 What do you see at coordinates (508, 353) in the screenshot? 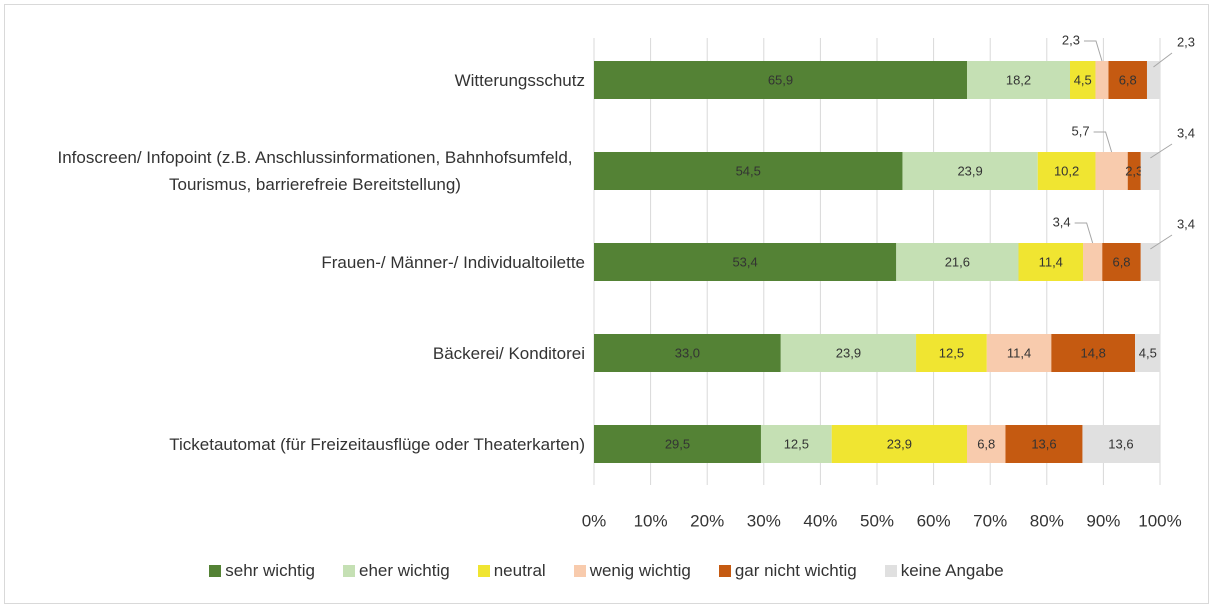
I see `category-label: Bäckerei/ Konditorei` at bounding box center [508, 353].